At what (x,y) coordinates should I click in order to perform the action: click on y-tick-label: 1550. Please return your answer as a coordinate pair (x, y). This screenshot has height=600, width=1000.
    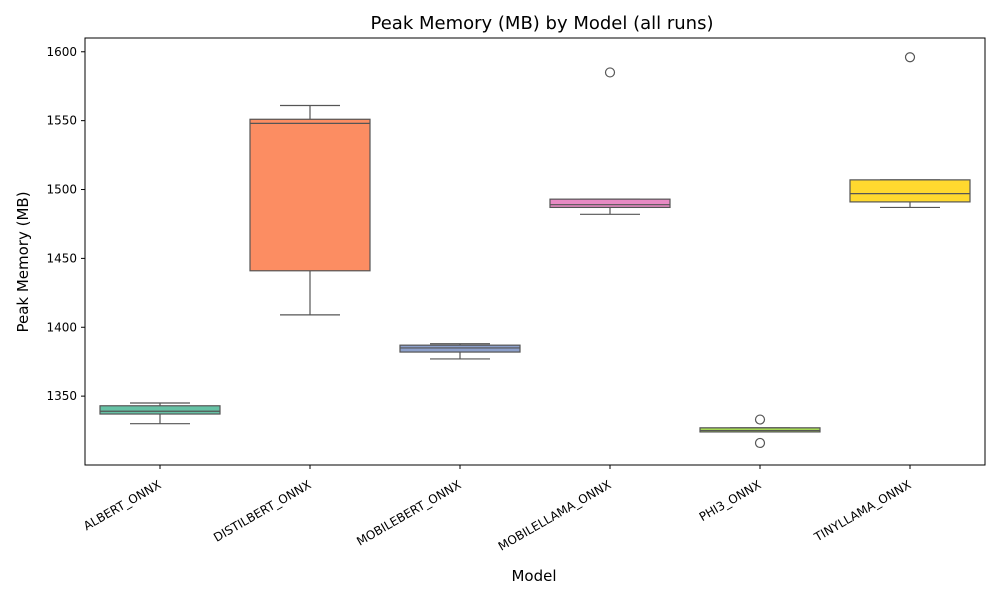
    Looking at the image, I should click on (61, 121).